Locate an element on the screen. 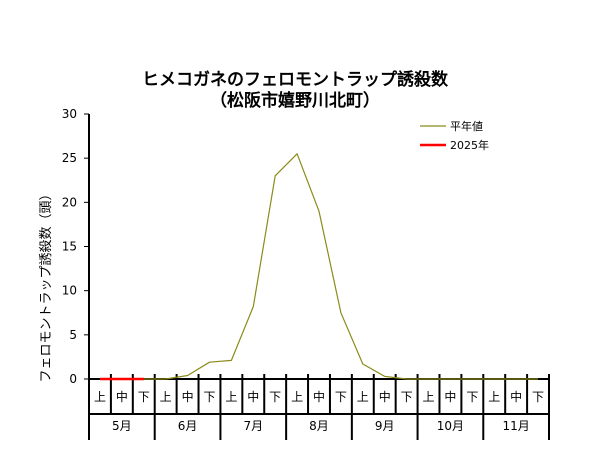 The image size is (606, 468). month-label: 10月 is located at coordinates (450, 426).